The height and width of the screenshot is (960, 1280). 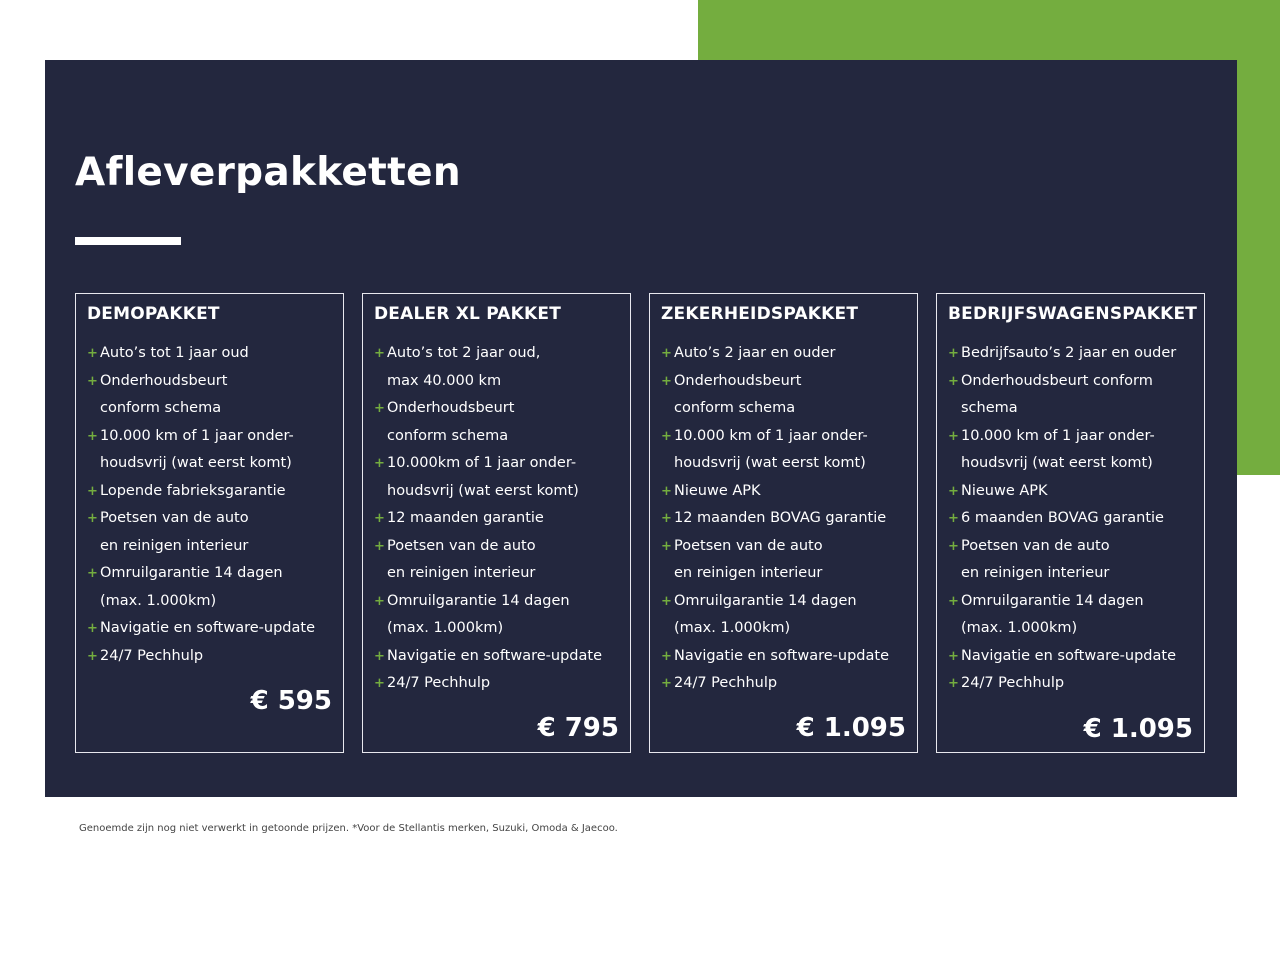 I want to click on feature-item: + Lopende fabrieksgarantie, so click(x=210, y=492).